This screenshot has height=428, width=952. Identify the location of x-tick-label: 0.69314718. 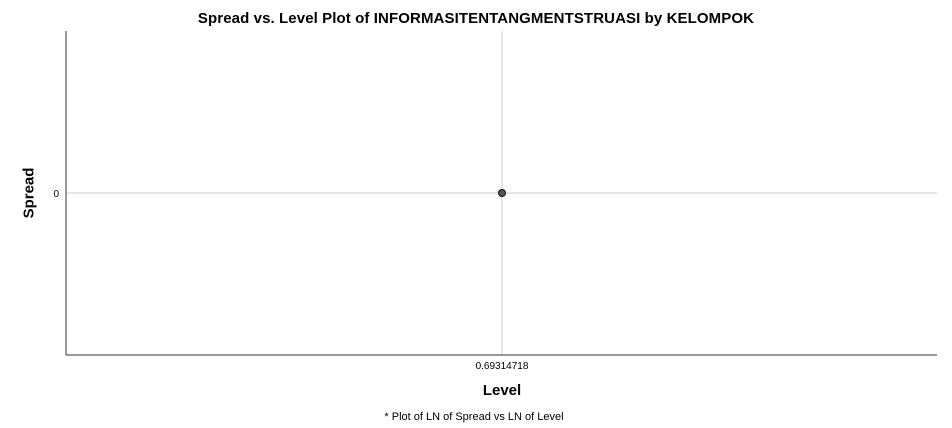
(502, 366).